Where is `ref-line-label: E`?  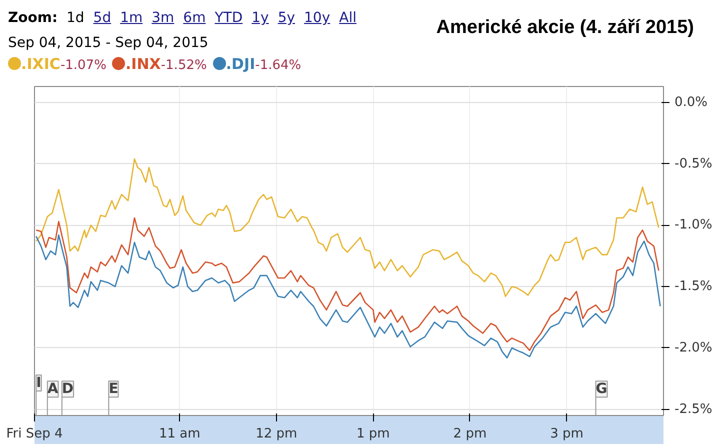 ref-line-label: E is located at coordinates (113, 389).